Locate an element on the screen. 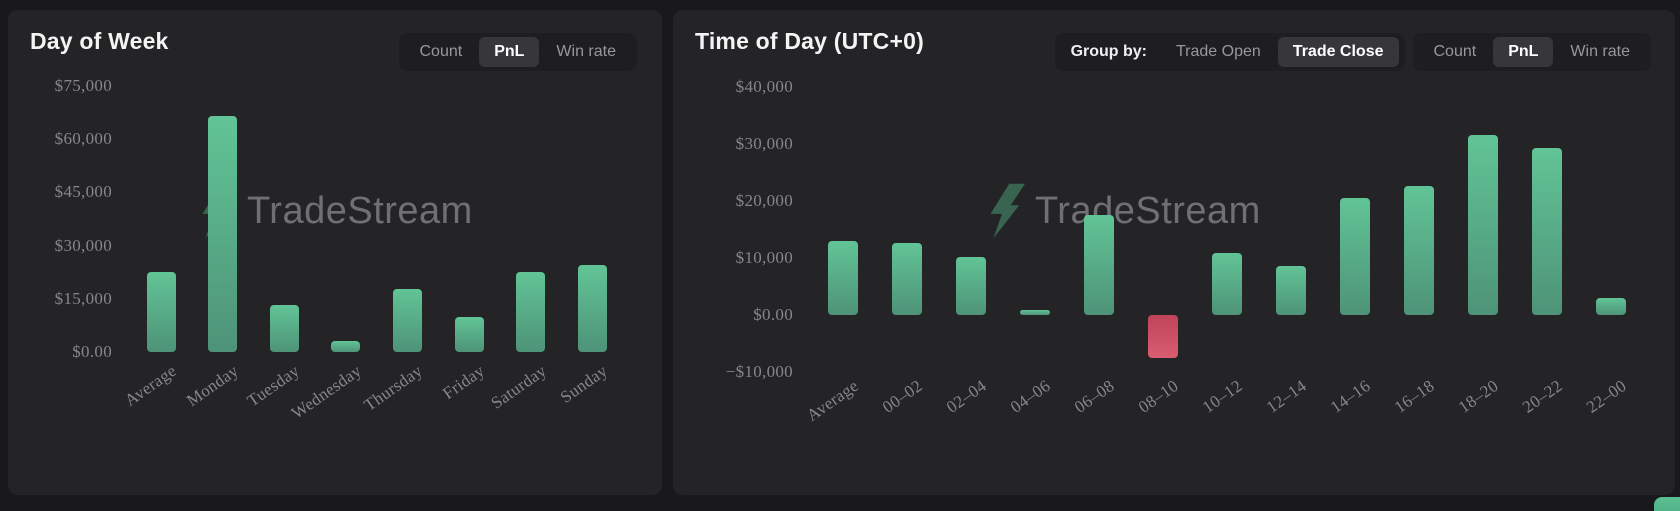 The image size is (1680, 511). bar-06–08 is located at coordinates (1099, 265).